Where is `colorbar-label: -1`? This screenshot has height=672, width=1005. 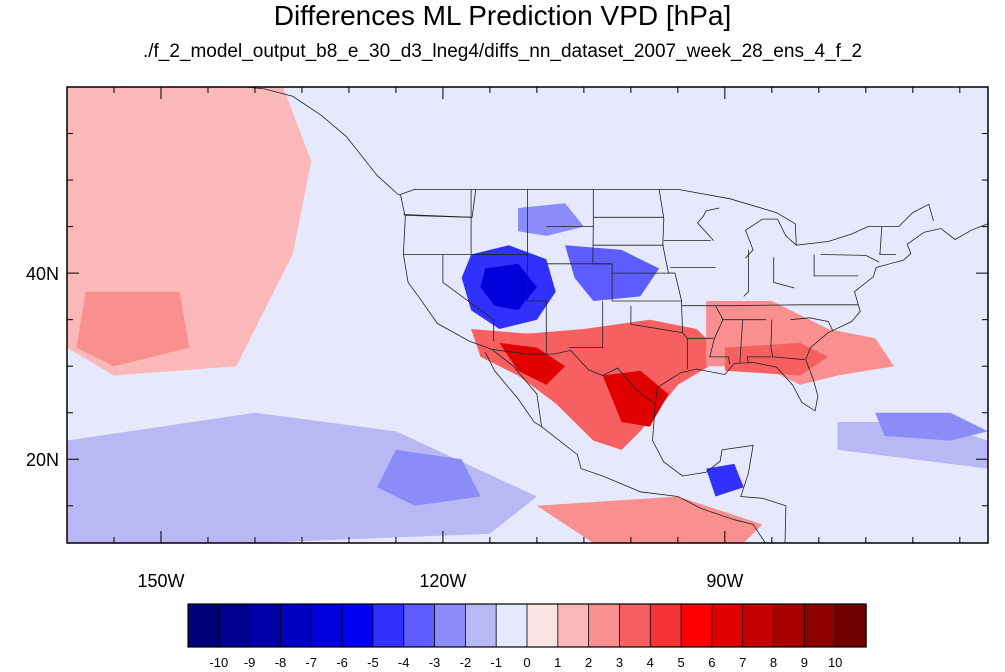 colorbar-label: -1 is located at coordinates (496, 662).